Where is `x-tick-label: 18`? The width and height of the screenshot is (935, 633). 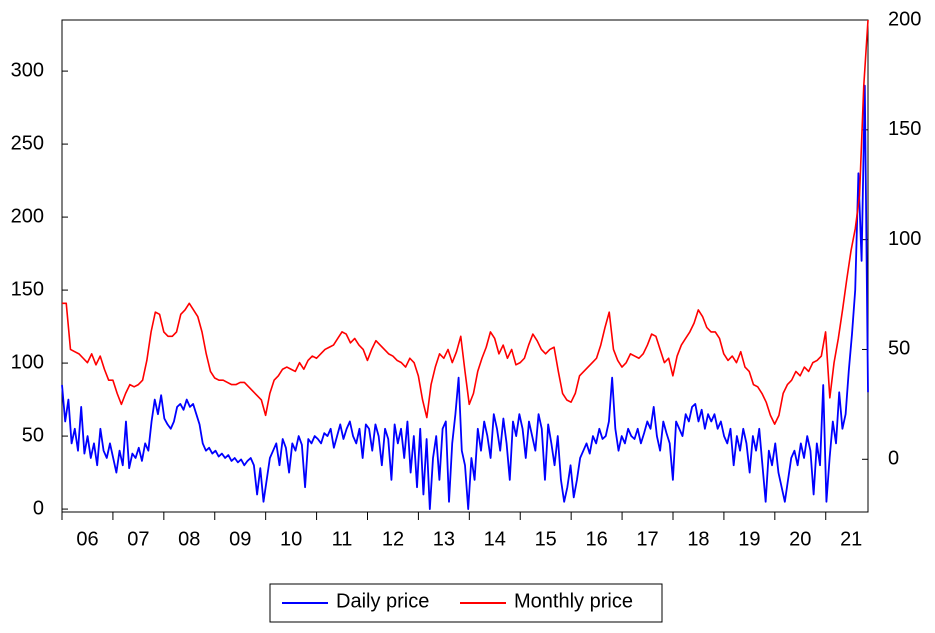 x-tick-label: 18 is located at coordinates (698, 539).